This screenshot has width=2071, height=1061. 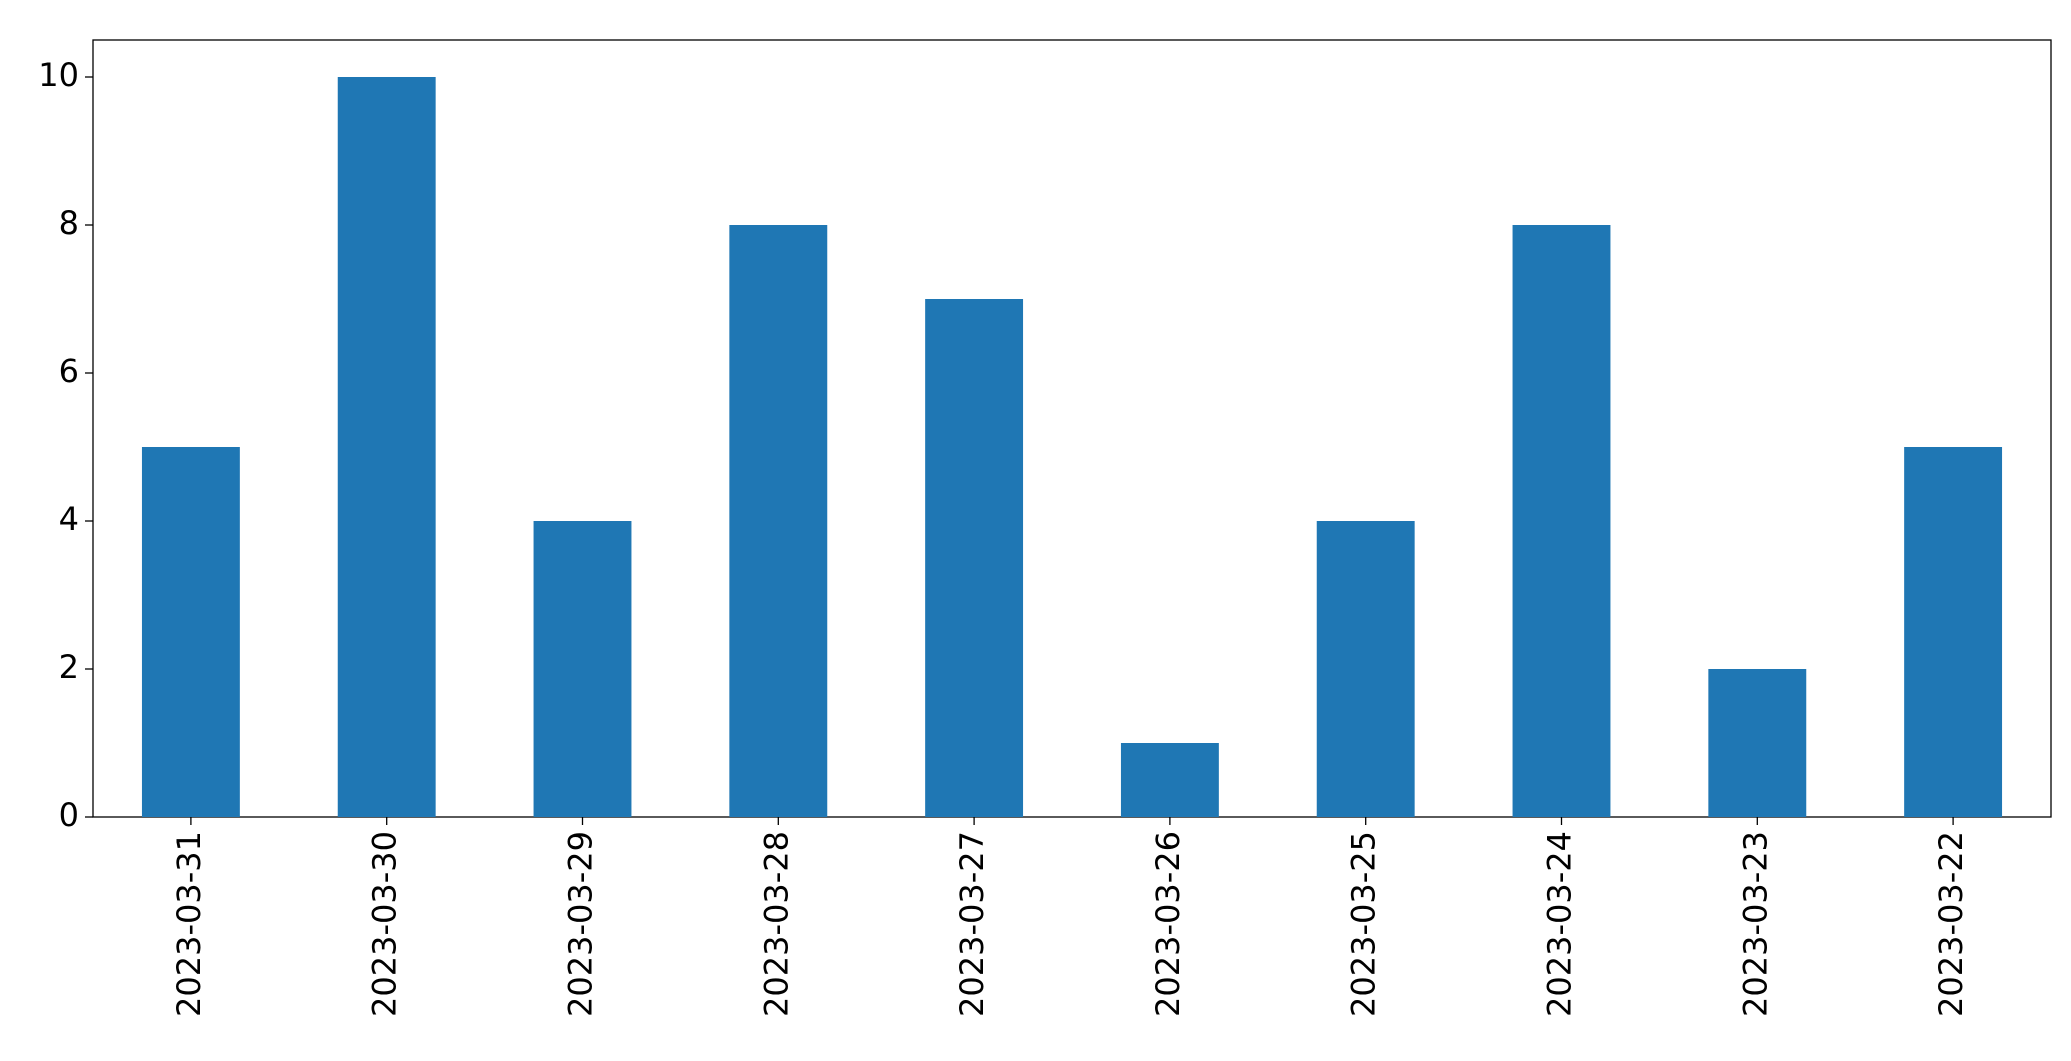 What do you see at coordinates (189, 924) in the screenshot?
I see `x-tick-label: 2023-03-31` at bounding box center [189, 924].